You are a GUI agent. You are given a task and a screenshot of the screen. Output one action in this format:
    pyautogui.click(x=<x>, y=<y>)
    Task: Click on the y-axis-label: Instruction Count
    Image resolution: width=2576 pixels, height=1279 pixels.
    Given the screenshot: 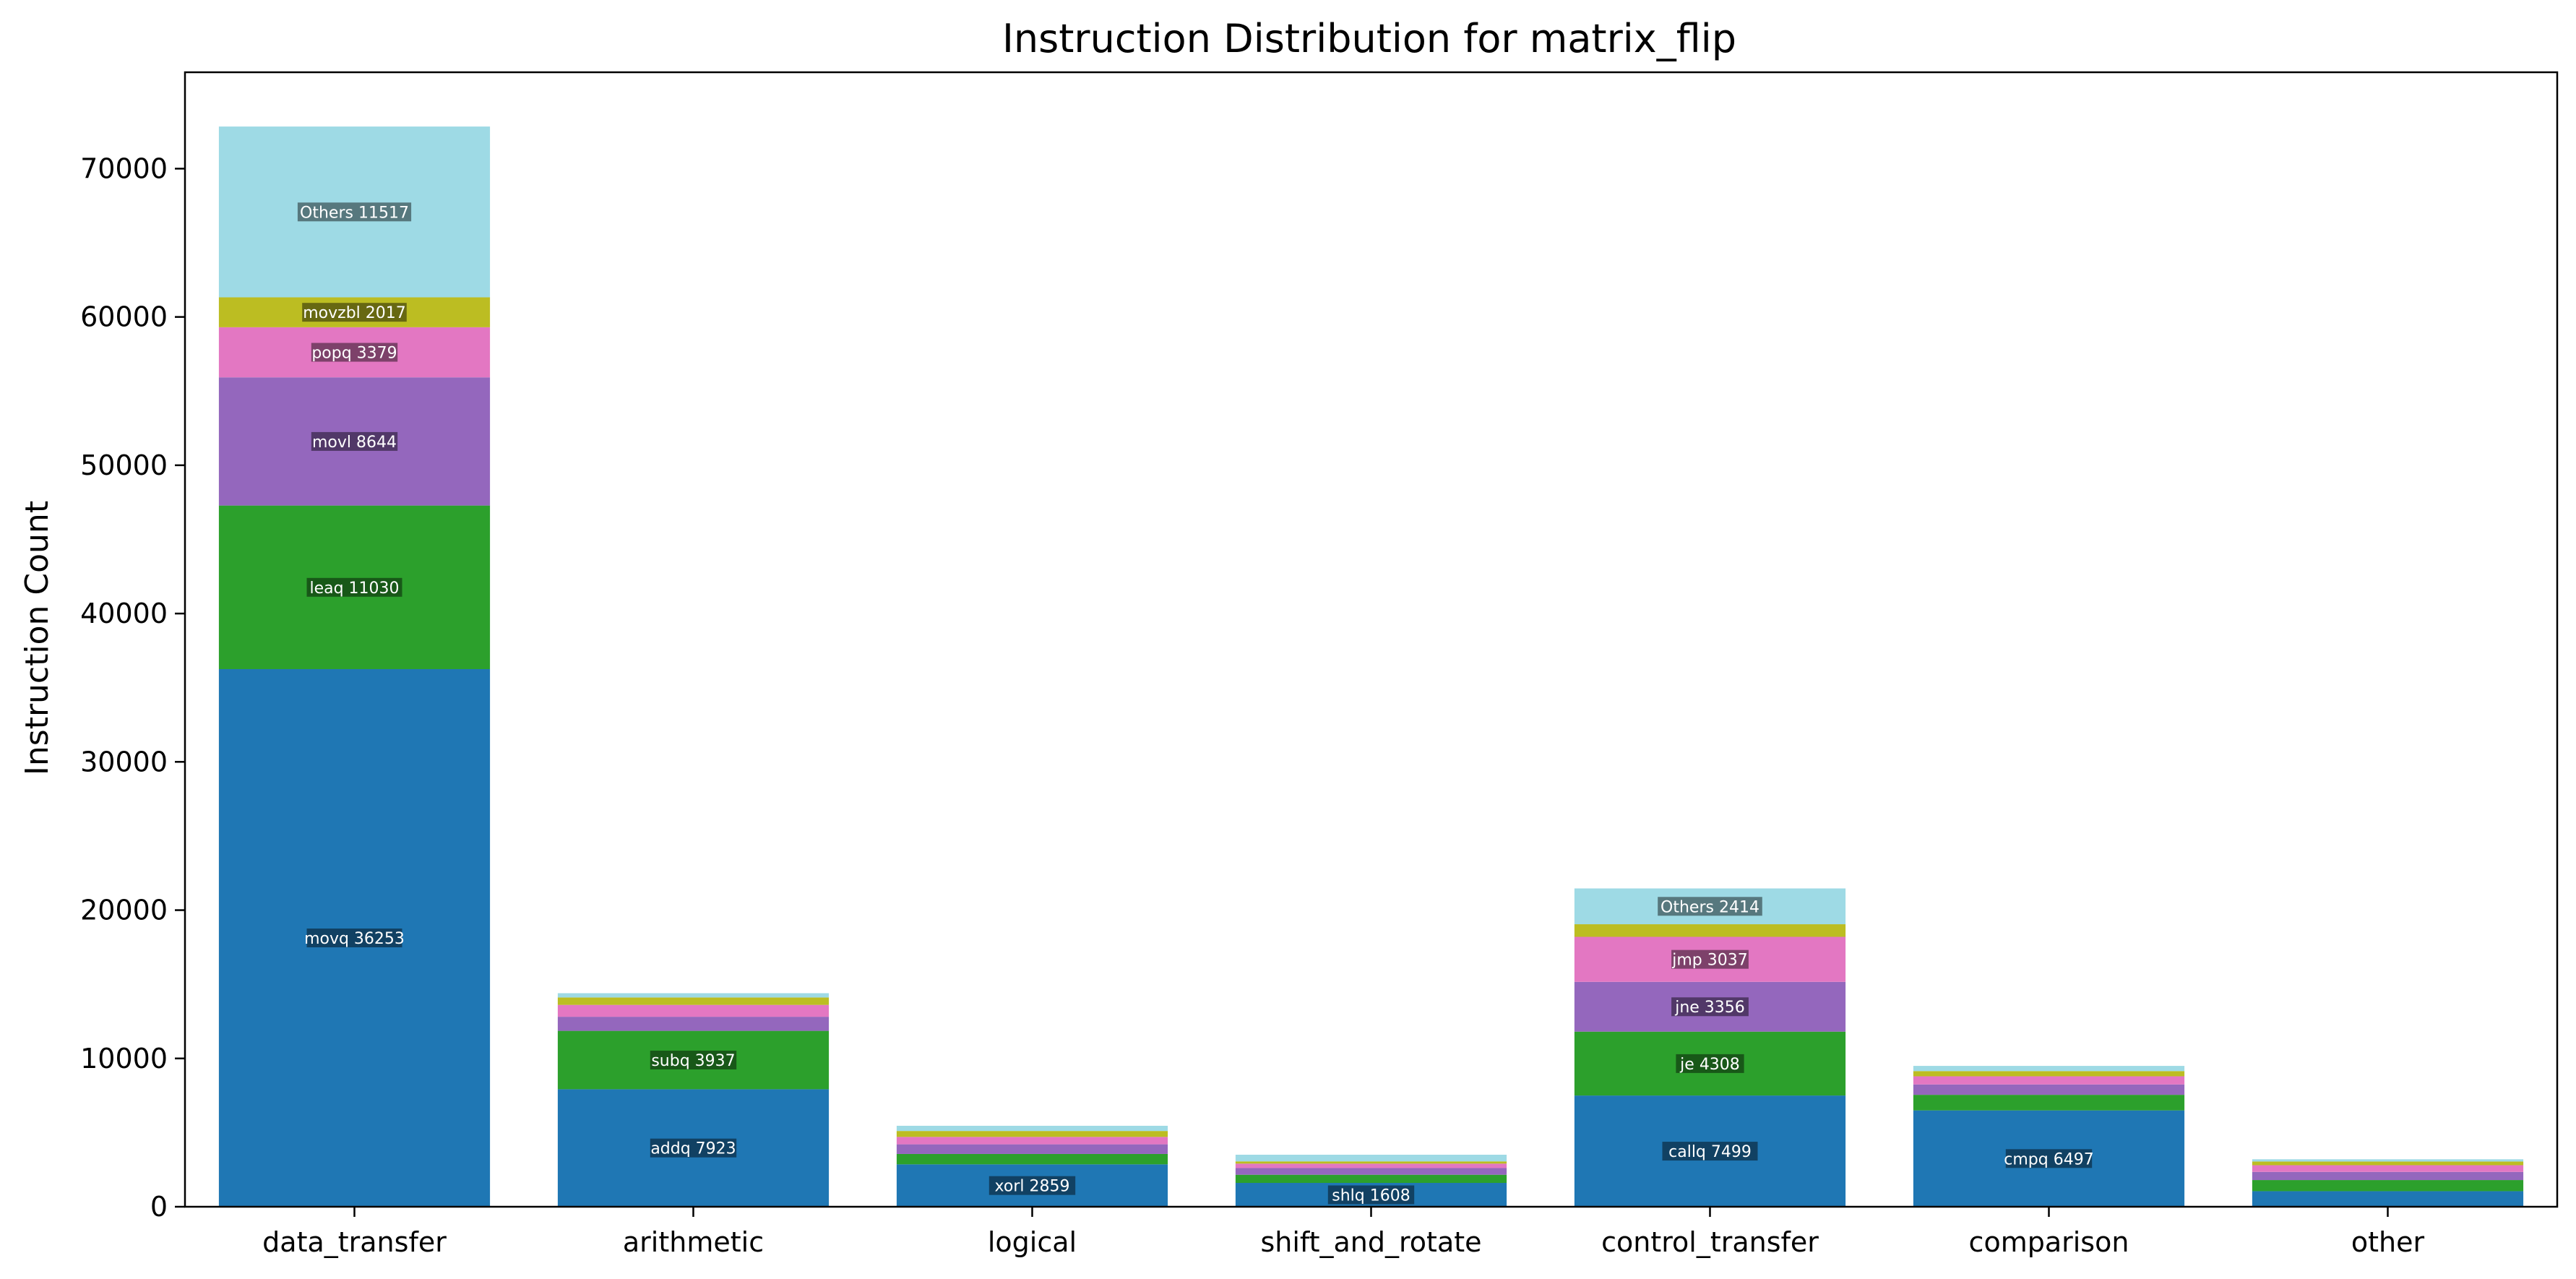 What is the action you would take?
    pyautogui.click(x=37, y=638)
    